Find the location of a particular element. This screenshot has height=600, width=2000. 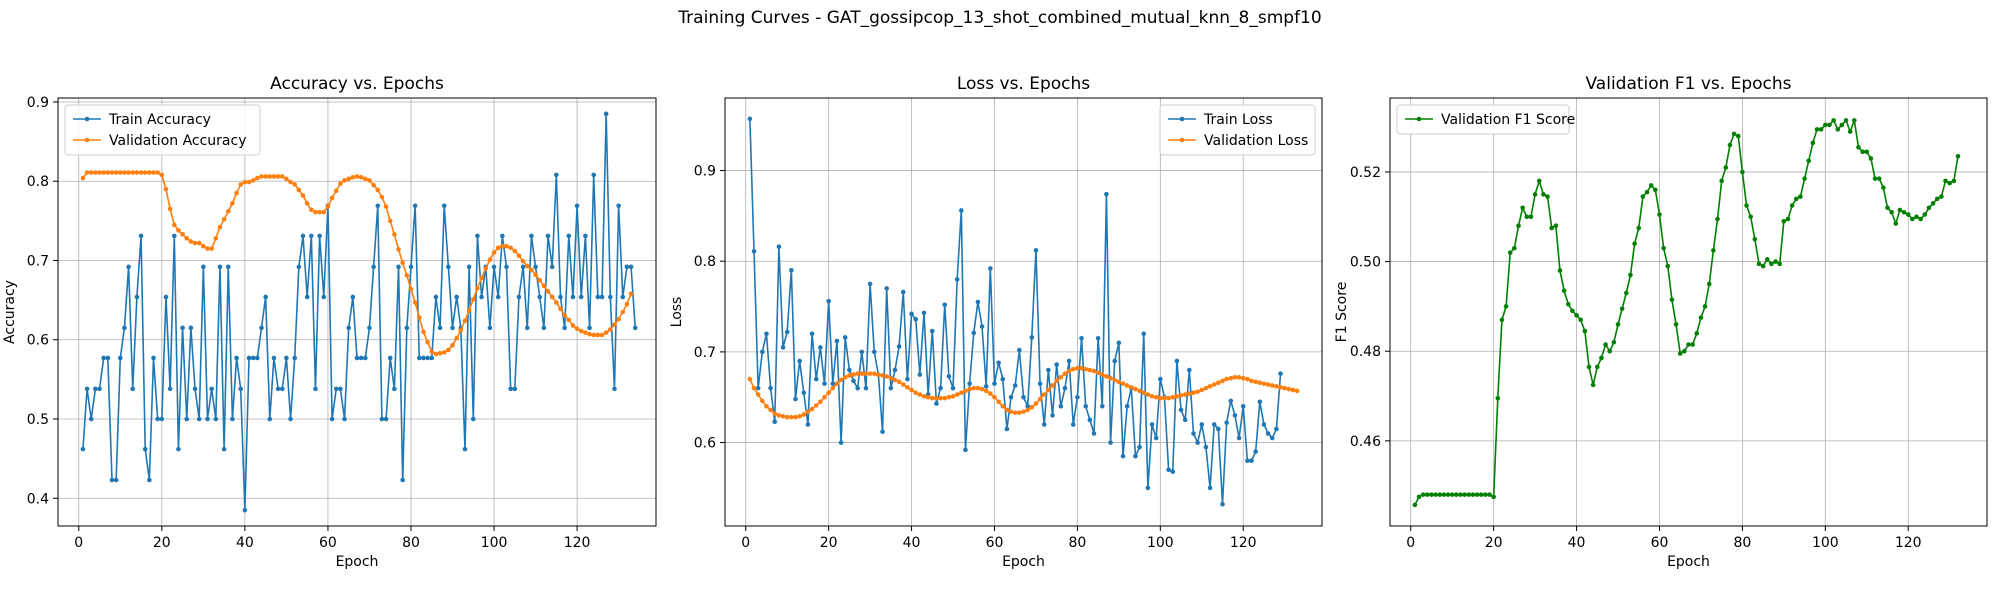

legend-label: Validation Loss is located at coordinates (1256, 141).